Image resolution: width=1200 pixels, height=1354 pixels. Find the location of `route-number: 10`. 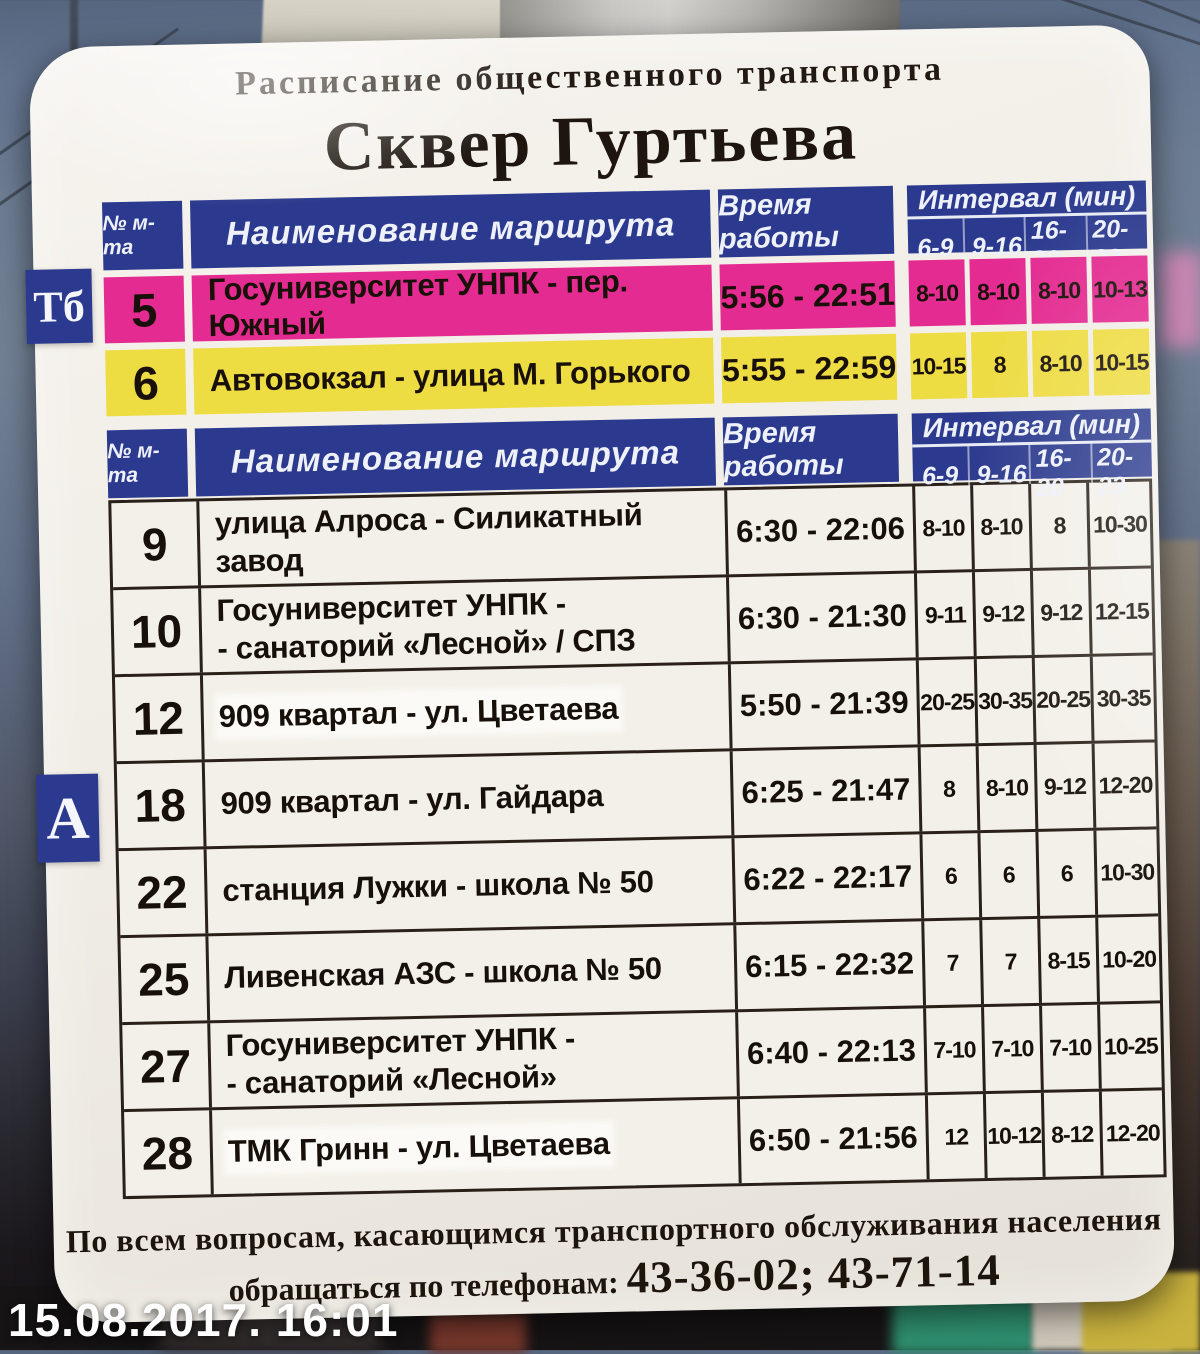

route-number: 10 is located at coordinates (158, 631).